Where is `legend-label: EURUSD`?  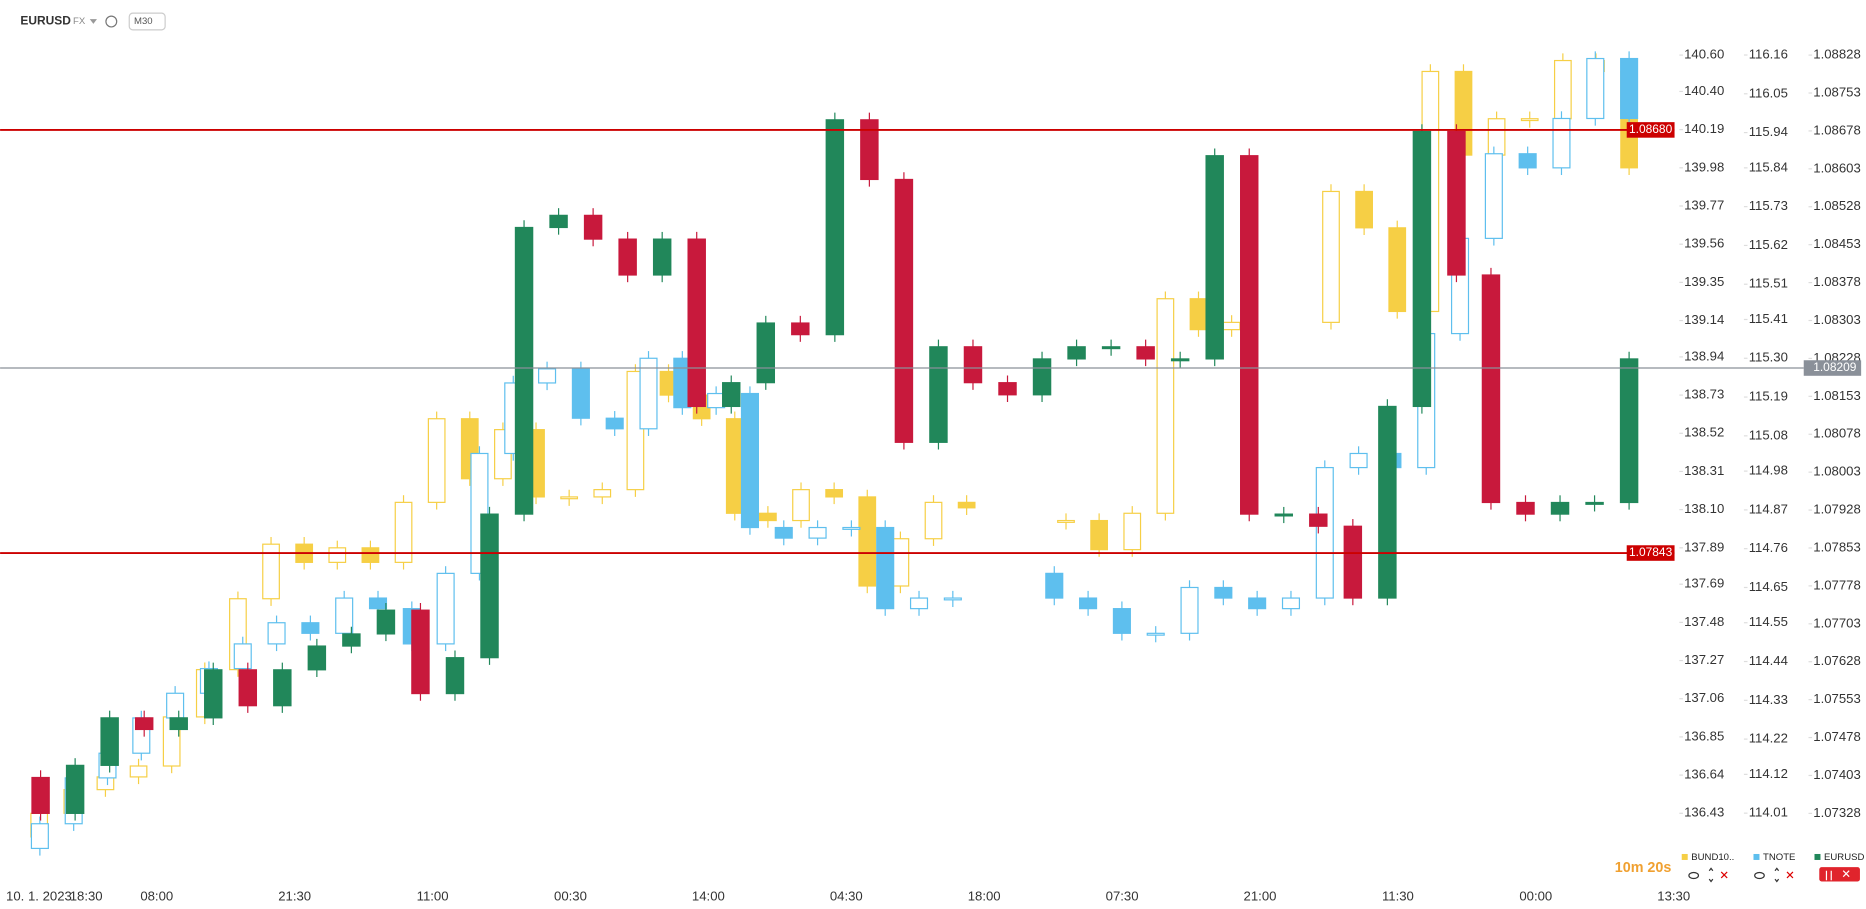
legend-label: EURUSD is located at coordinates (1844, 857).